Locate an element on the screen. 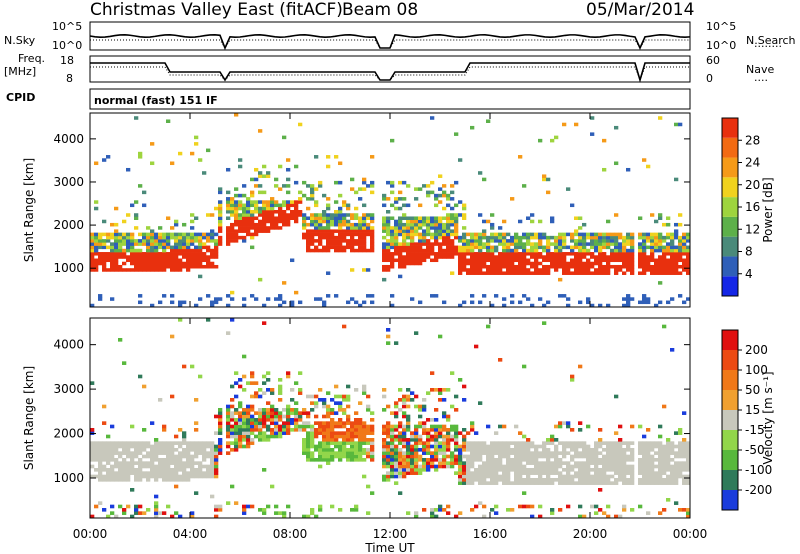 The height and width of the screenshot is (554, 800). freq-trace is located at coordinates (390, 72).